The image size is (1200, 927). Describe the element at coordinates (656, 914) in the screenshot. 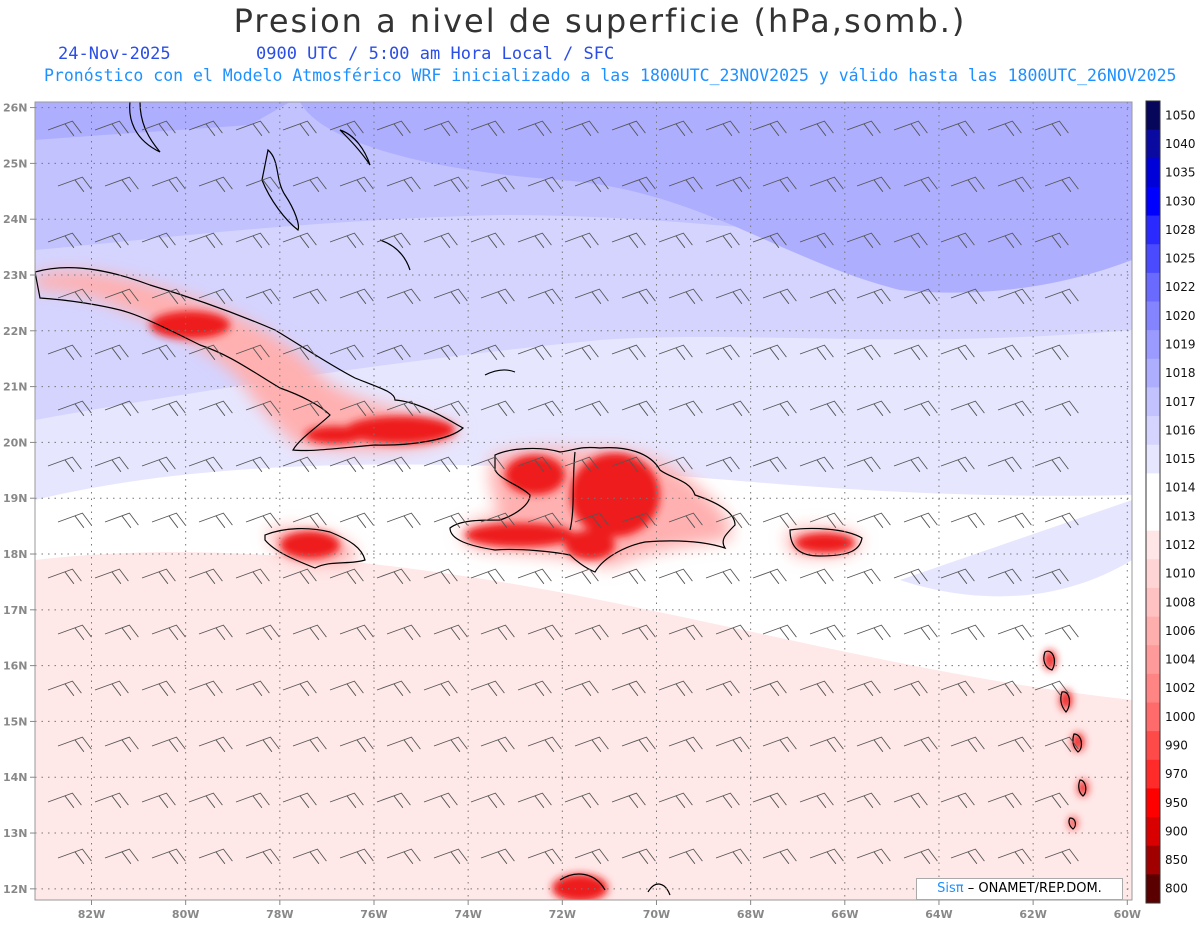

I see `longitude-tick-label: 70W` at that location.